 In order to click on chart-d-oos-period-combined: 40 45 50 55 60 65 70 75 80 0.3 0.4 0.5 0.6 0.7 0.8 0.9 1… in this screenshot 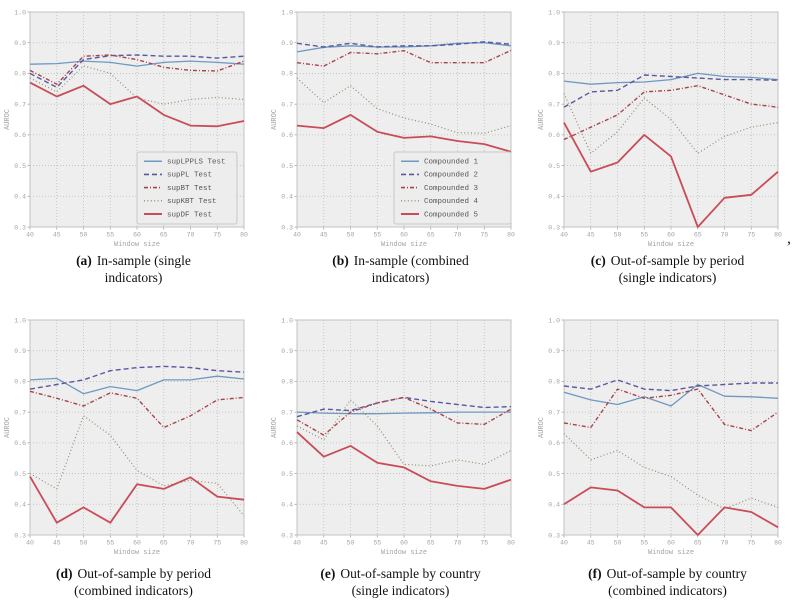, I will do `click(126, 436)`.